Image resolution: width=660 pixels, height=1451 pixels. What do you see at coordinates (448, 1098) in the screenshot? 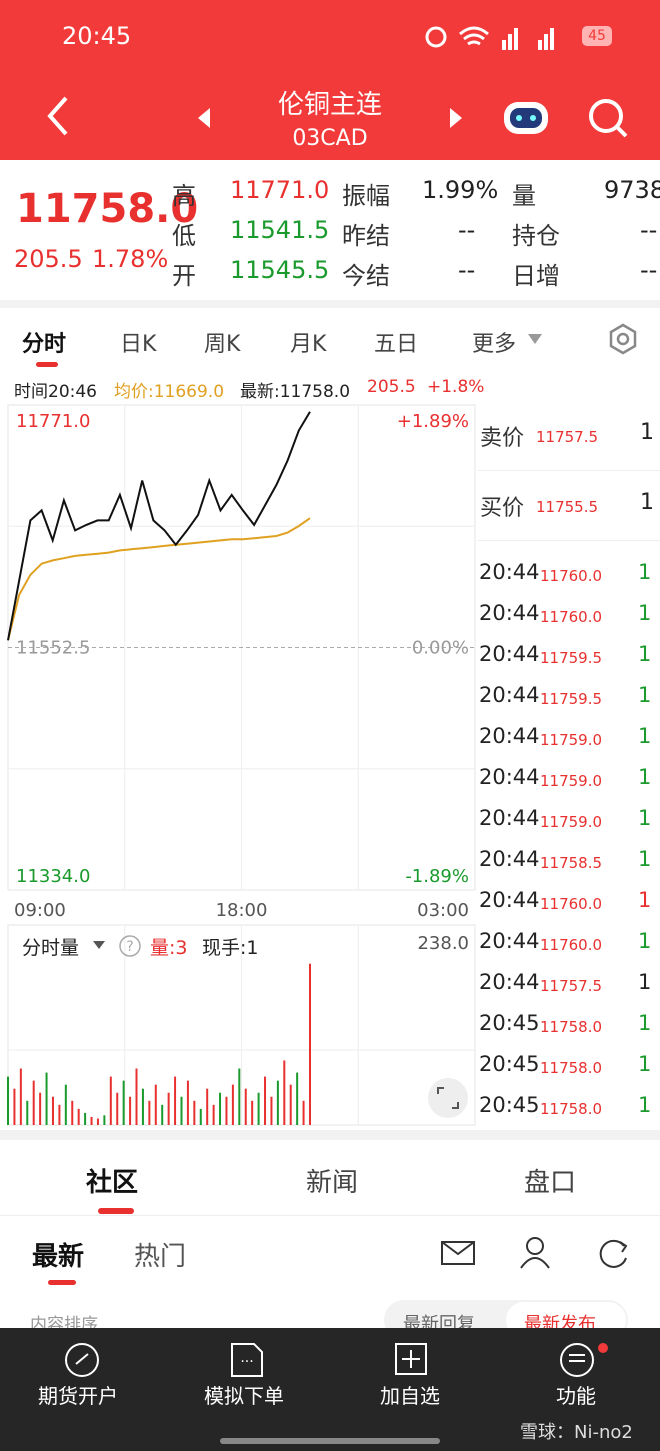
I see `fullscreen-button` at bounding box center [448, 1098].